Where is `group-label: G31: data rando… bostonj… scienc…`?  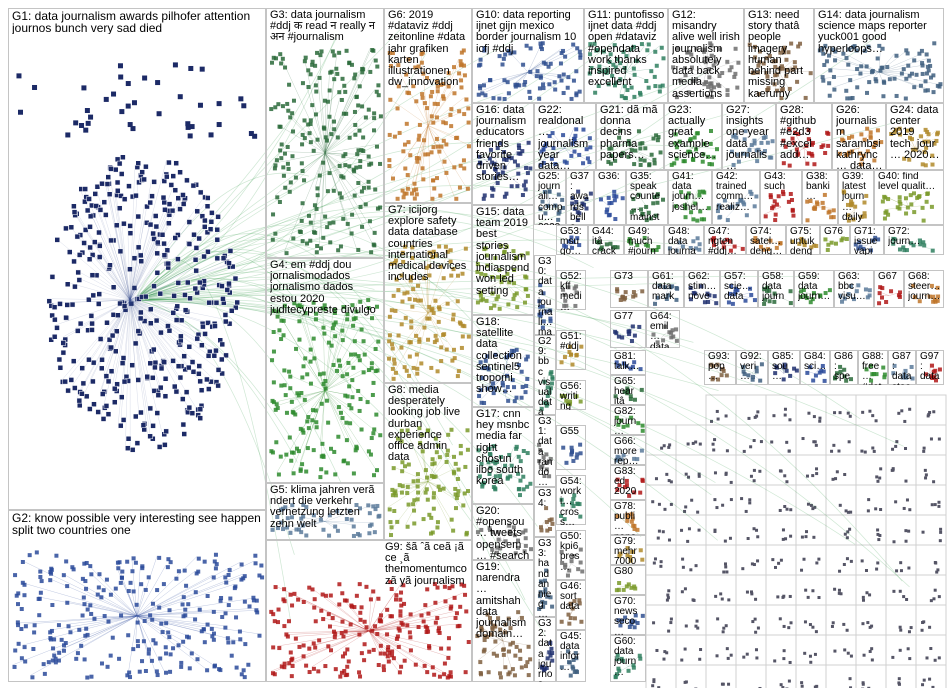
group-label: G31: data rando… bostonj… scienc… is located at coordinates (545, 452).